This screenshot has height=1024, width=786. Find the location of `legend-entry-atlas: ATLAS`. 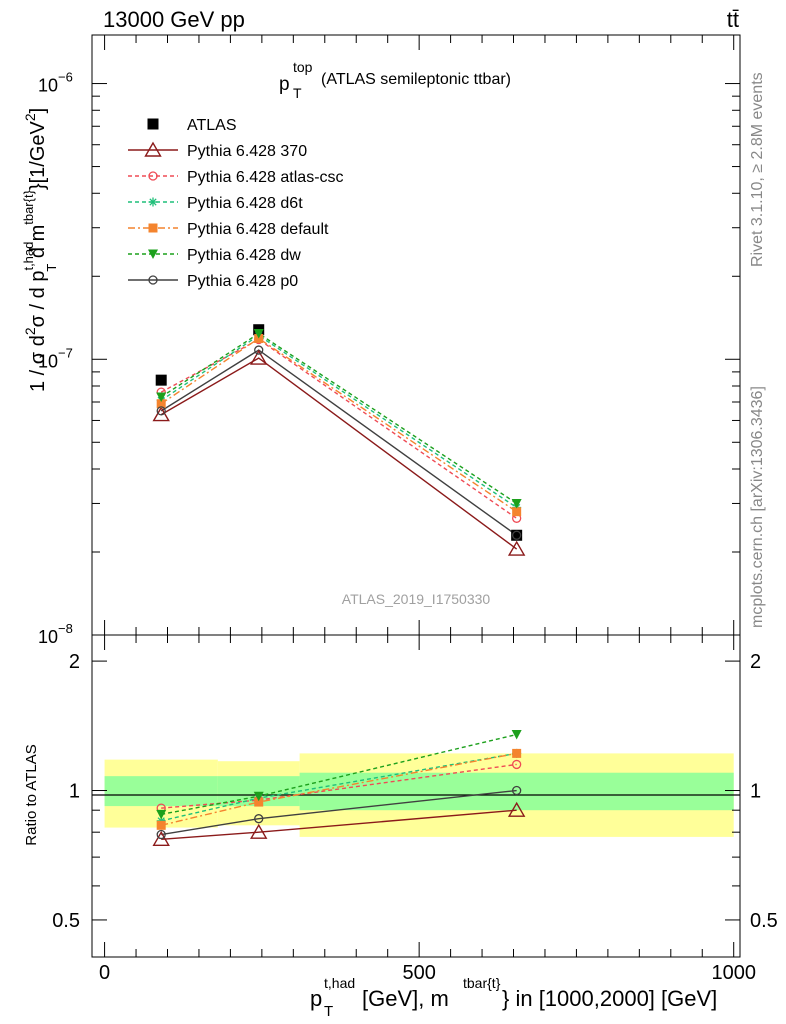

legend-entry-atlas: ATLAS is located at coordinates (192, 125).